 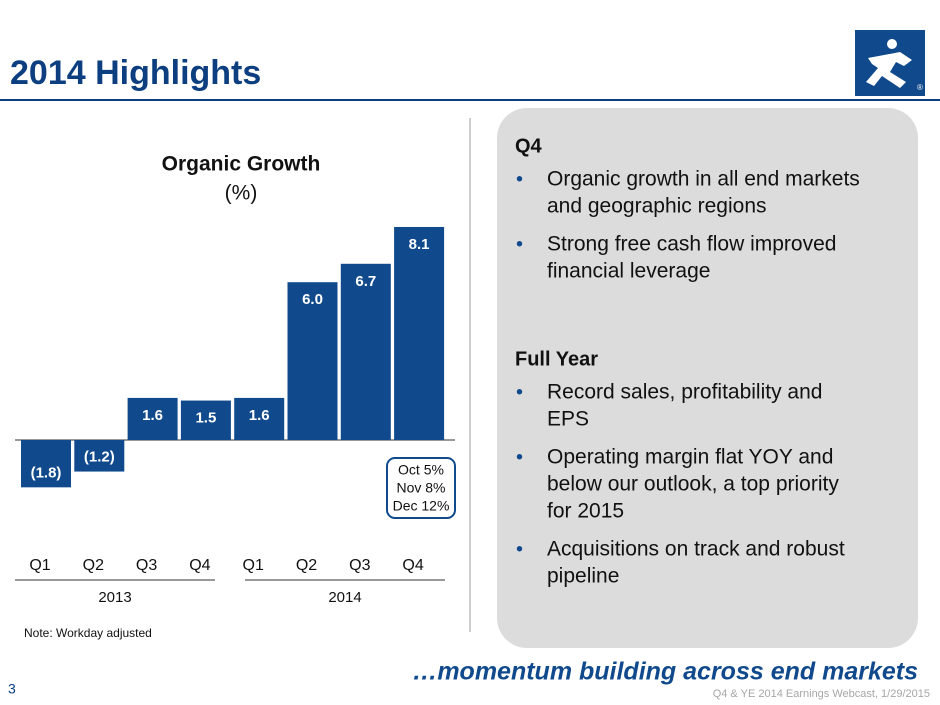 I want to click on footer: Q4 & YE 2014 Earnings Webcast, 1/29/2015, so click(x=821, y=694).